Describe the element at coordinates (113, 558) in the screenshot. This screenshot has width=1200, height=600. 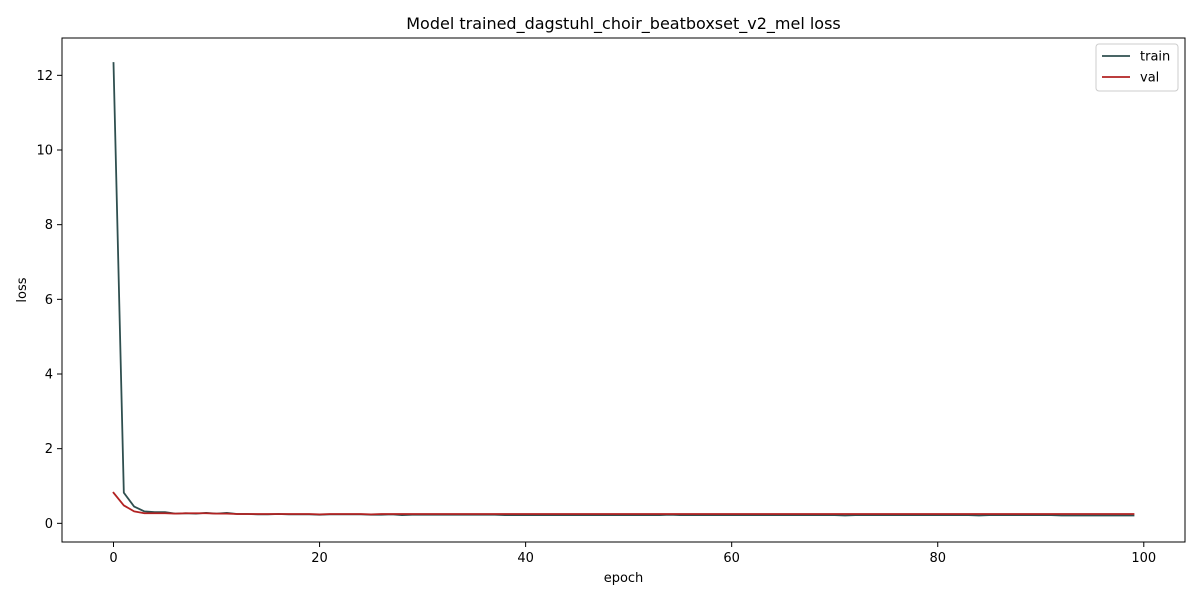
I see `x-tick-label: 0` at that location.